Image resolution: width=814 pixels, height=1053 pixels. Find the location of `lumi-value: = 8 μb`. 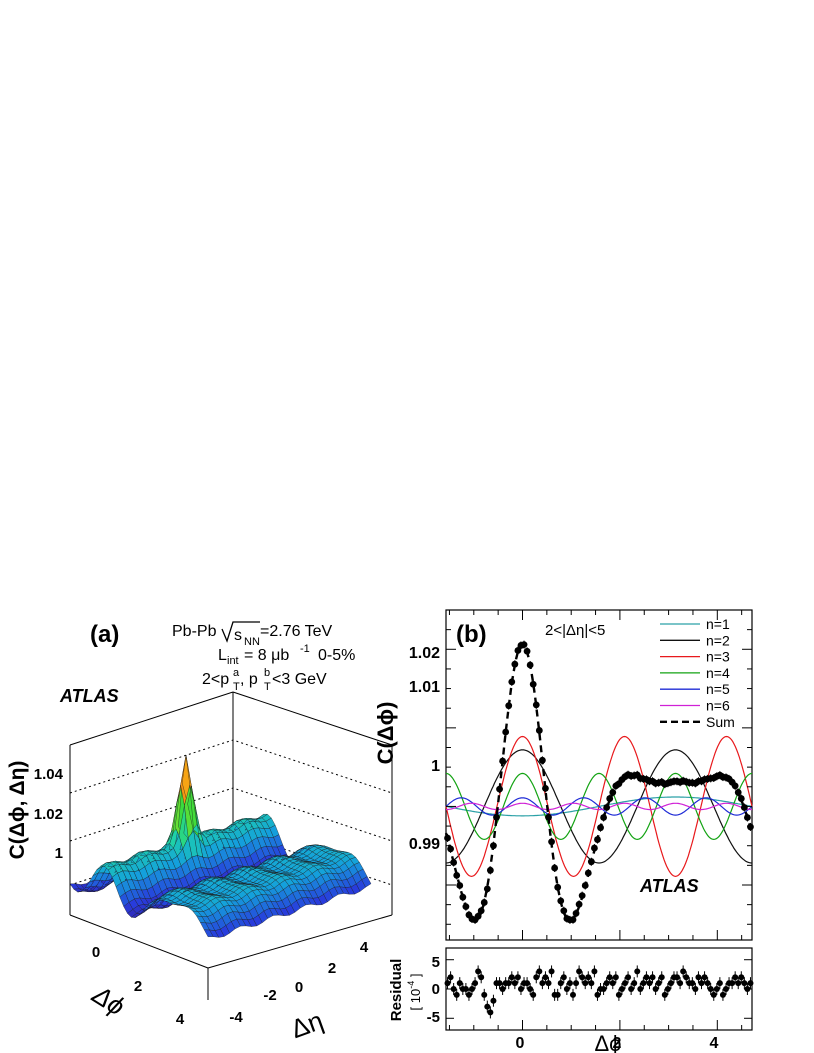

lumi-value: = 8 μb is located at coordinates (266, 655).